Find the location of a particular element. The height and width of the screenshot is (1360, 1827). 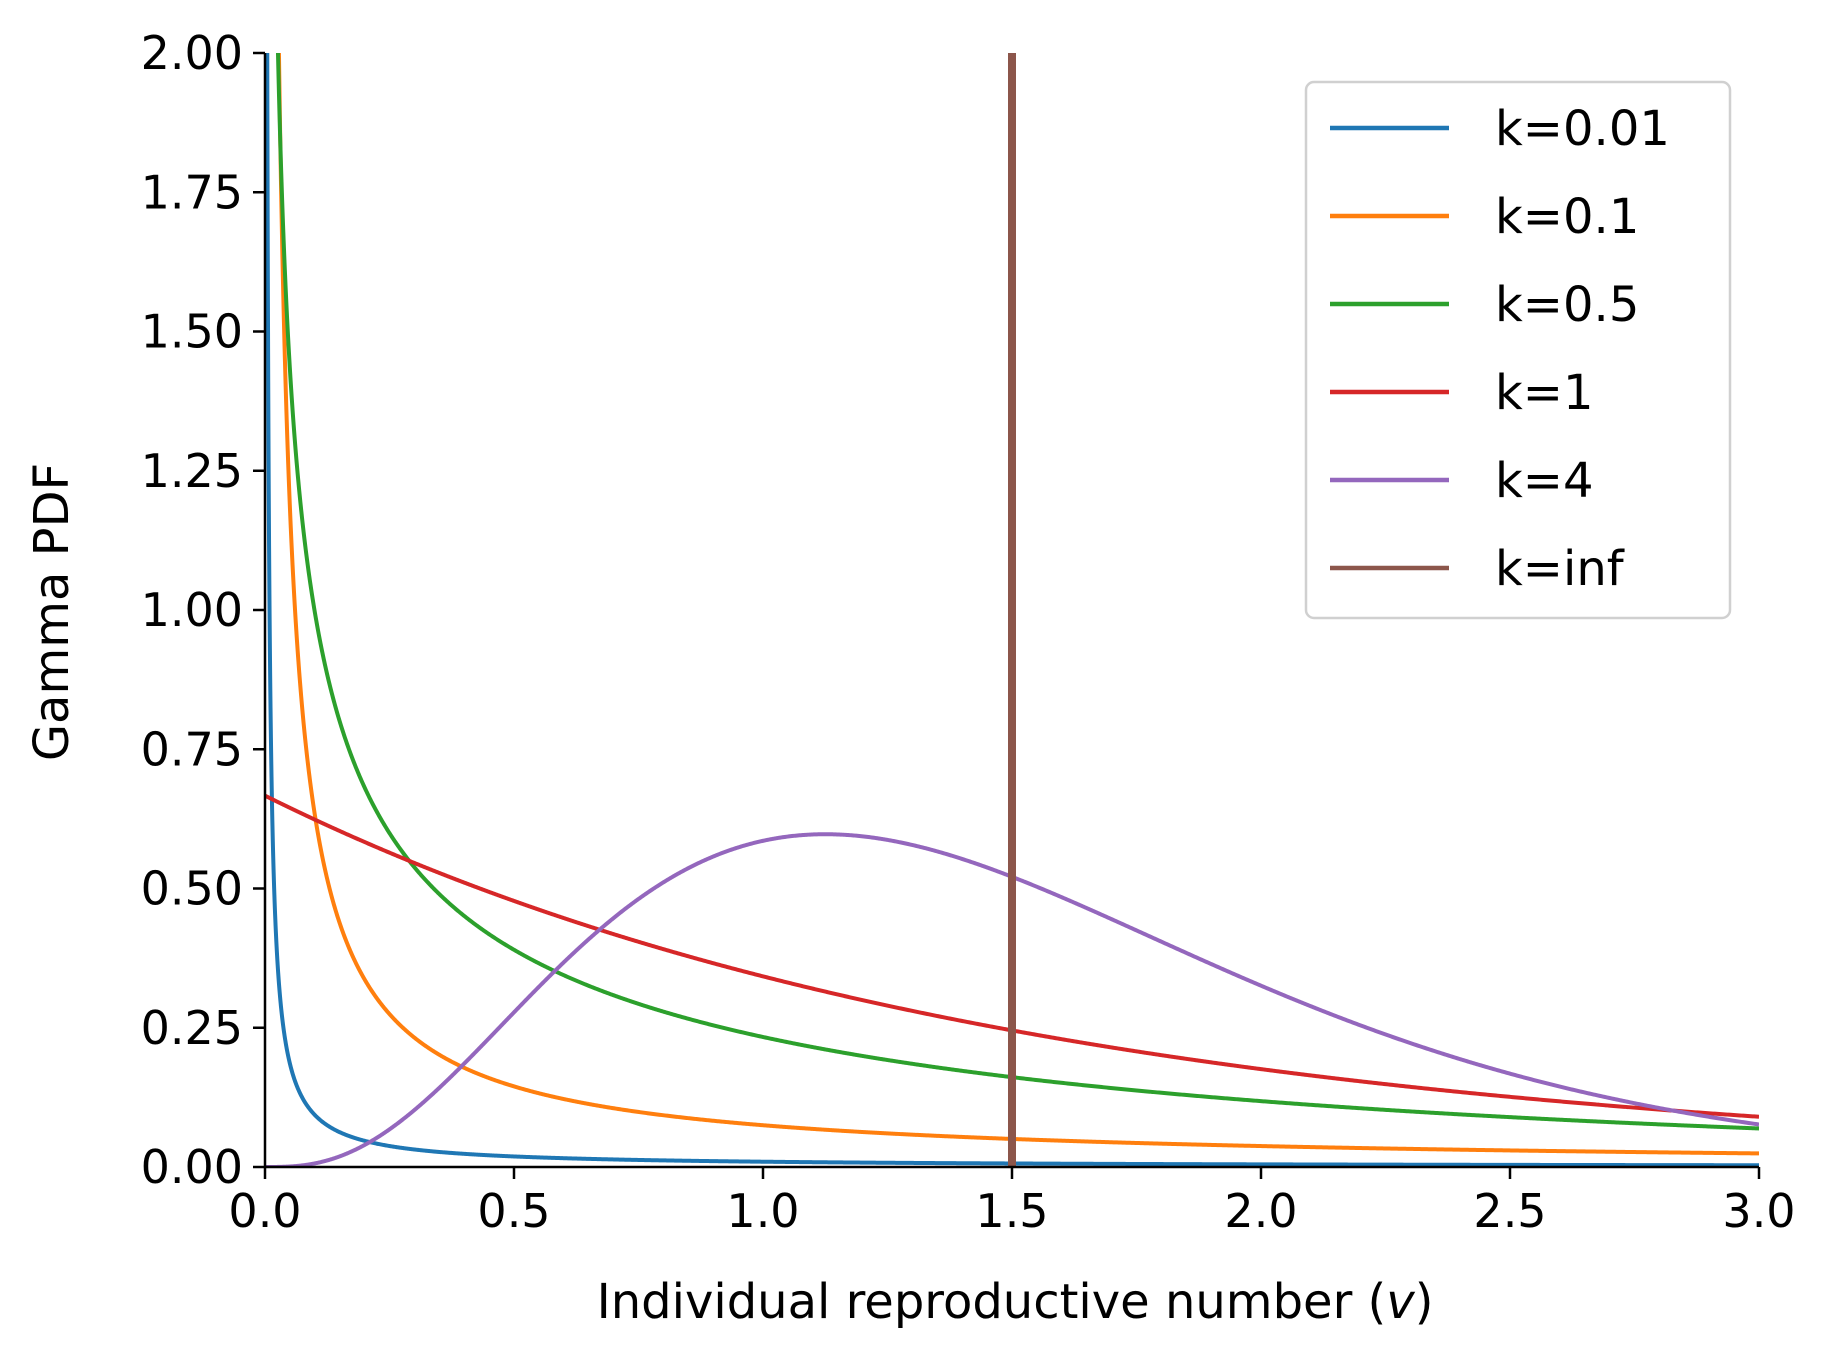

legend: k=0.01 k=0.1 k=0.5 k=1 k=4 k=inf is located at coordinates (1518, 350).